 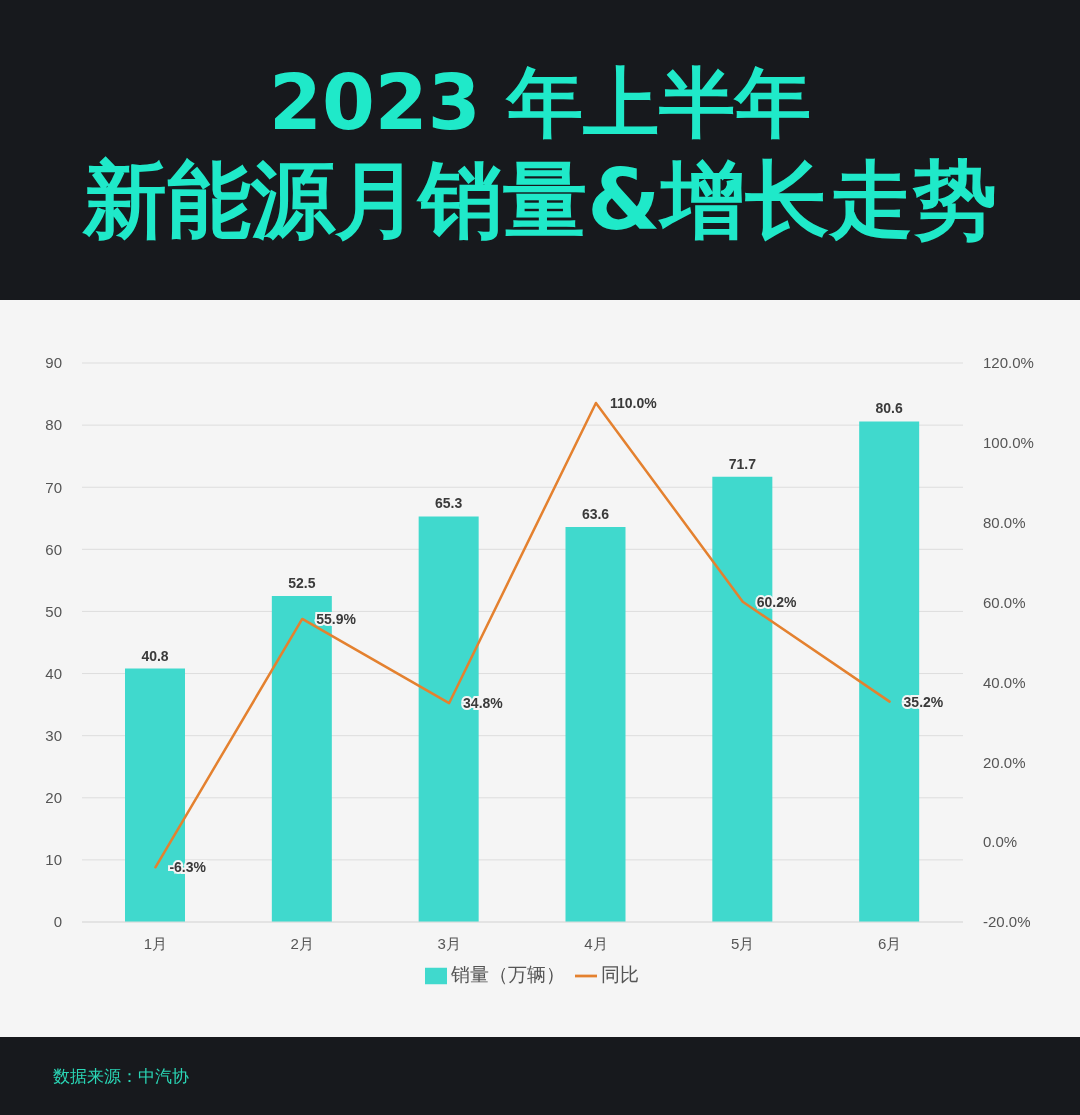 I want to click on x-tick-label: 5月, so click(x=743, y=943).